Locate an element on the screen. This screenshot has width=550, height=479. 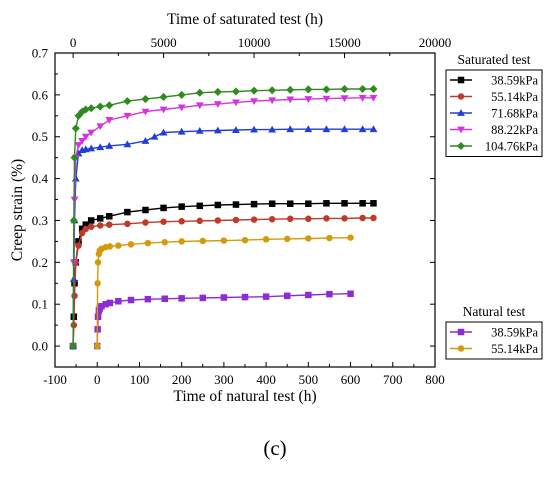
x-tick-label: 600 is located at coordinates (351, 379).